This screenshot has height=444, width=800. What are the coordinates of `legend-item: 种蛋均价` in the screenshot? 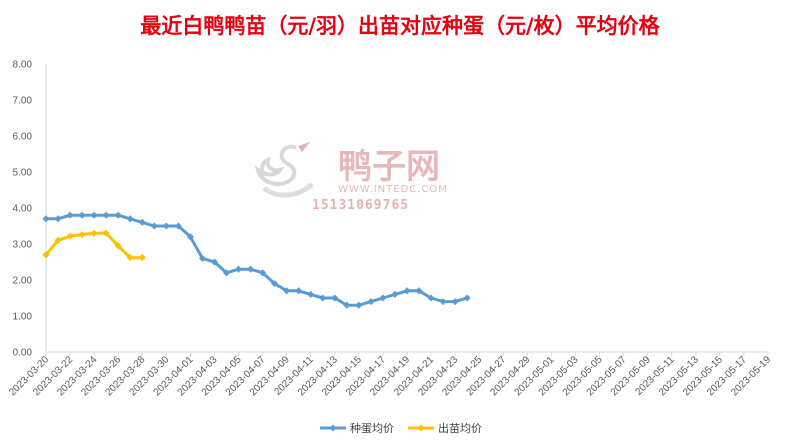 It's located at (357, 428).